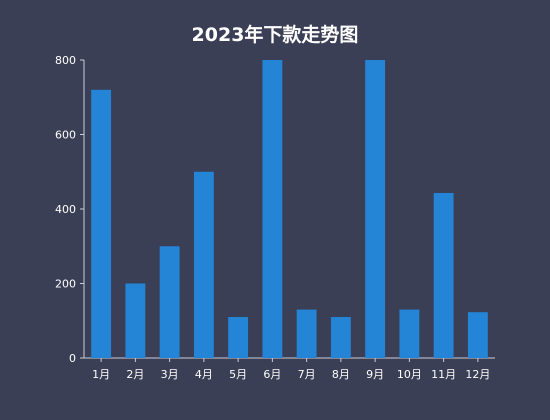 The image size is (550, 420). Describe the element at coordinates (238, 337) in the screenshot. I see `bar-5月` at that location.